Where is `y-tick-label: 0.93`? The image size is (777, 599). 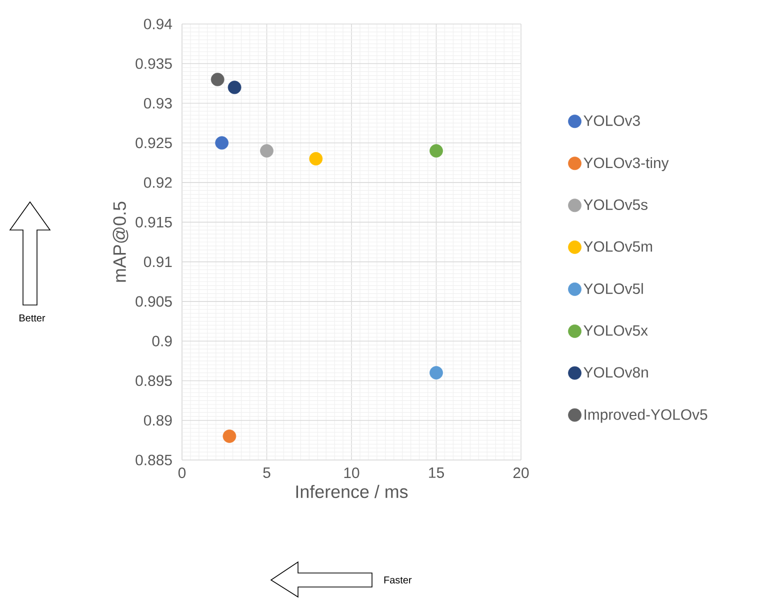
y-tick-label: 0.93 is located at coordinates (158, 103).